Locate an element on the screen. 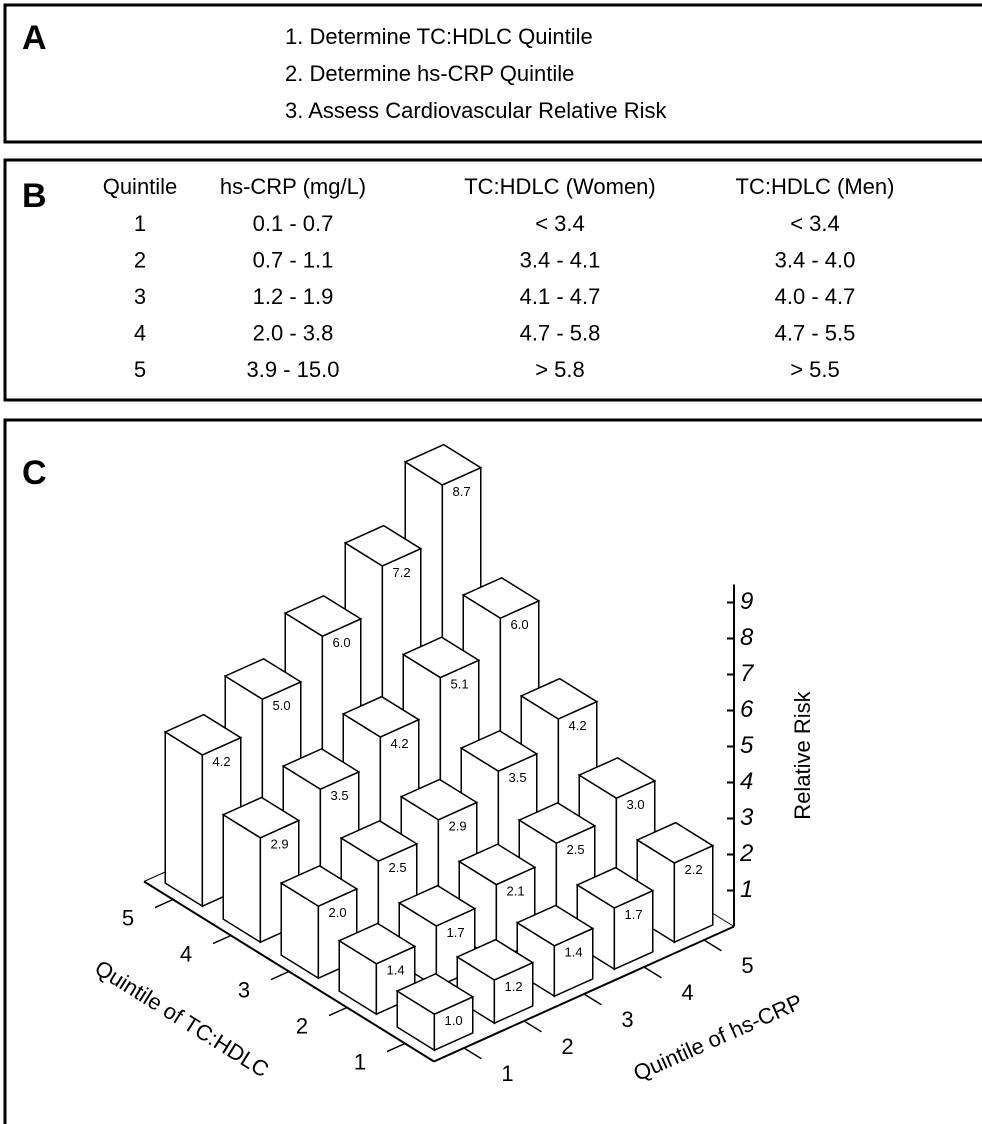 This screenshot has width=982, height=1124. value-label: 5.0 is located at coordinates (282, 705).